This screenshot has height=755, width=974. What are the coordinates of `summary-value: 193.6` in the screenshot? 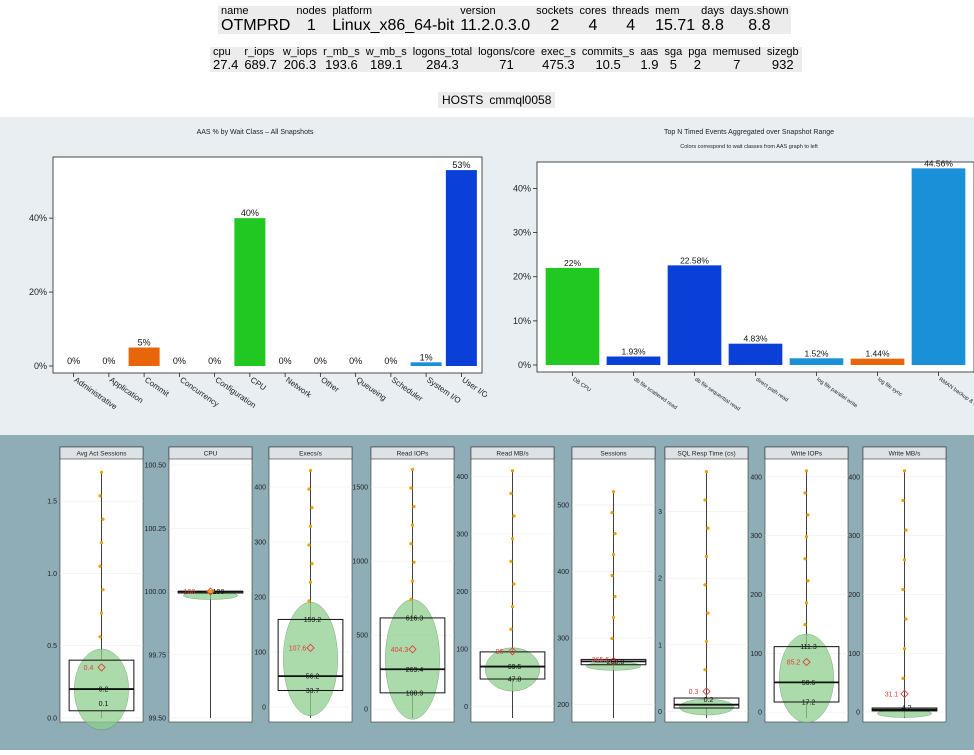 It's located at (341, 64).